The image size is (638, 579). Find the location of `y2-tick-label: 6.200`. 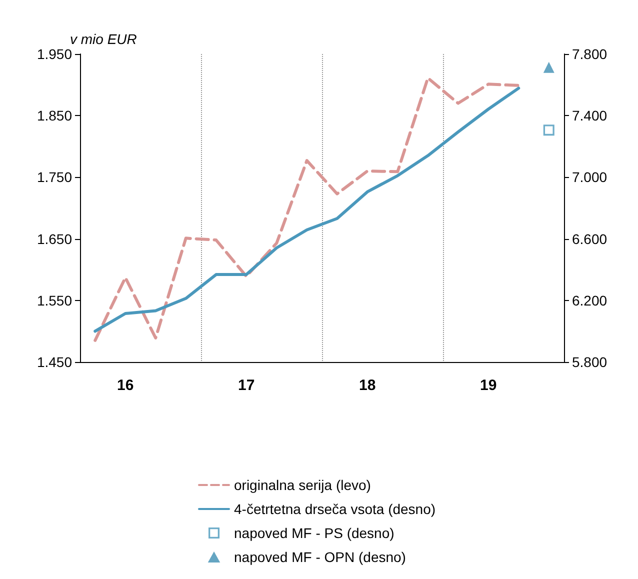

y2-tick-label: 6.200 is located at coordinates (590, 300).